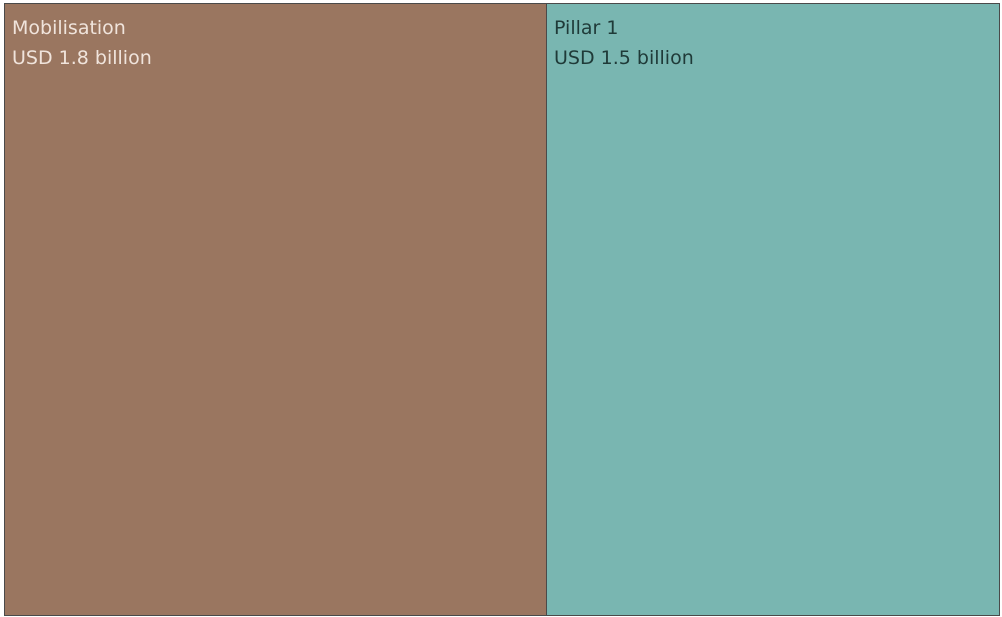  I want to click on tile-label: Mobilisation USD 1.8 billion, so click(82, 43).